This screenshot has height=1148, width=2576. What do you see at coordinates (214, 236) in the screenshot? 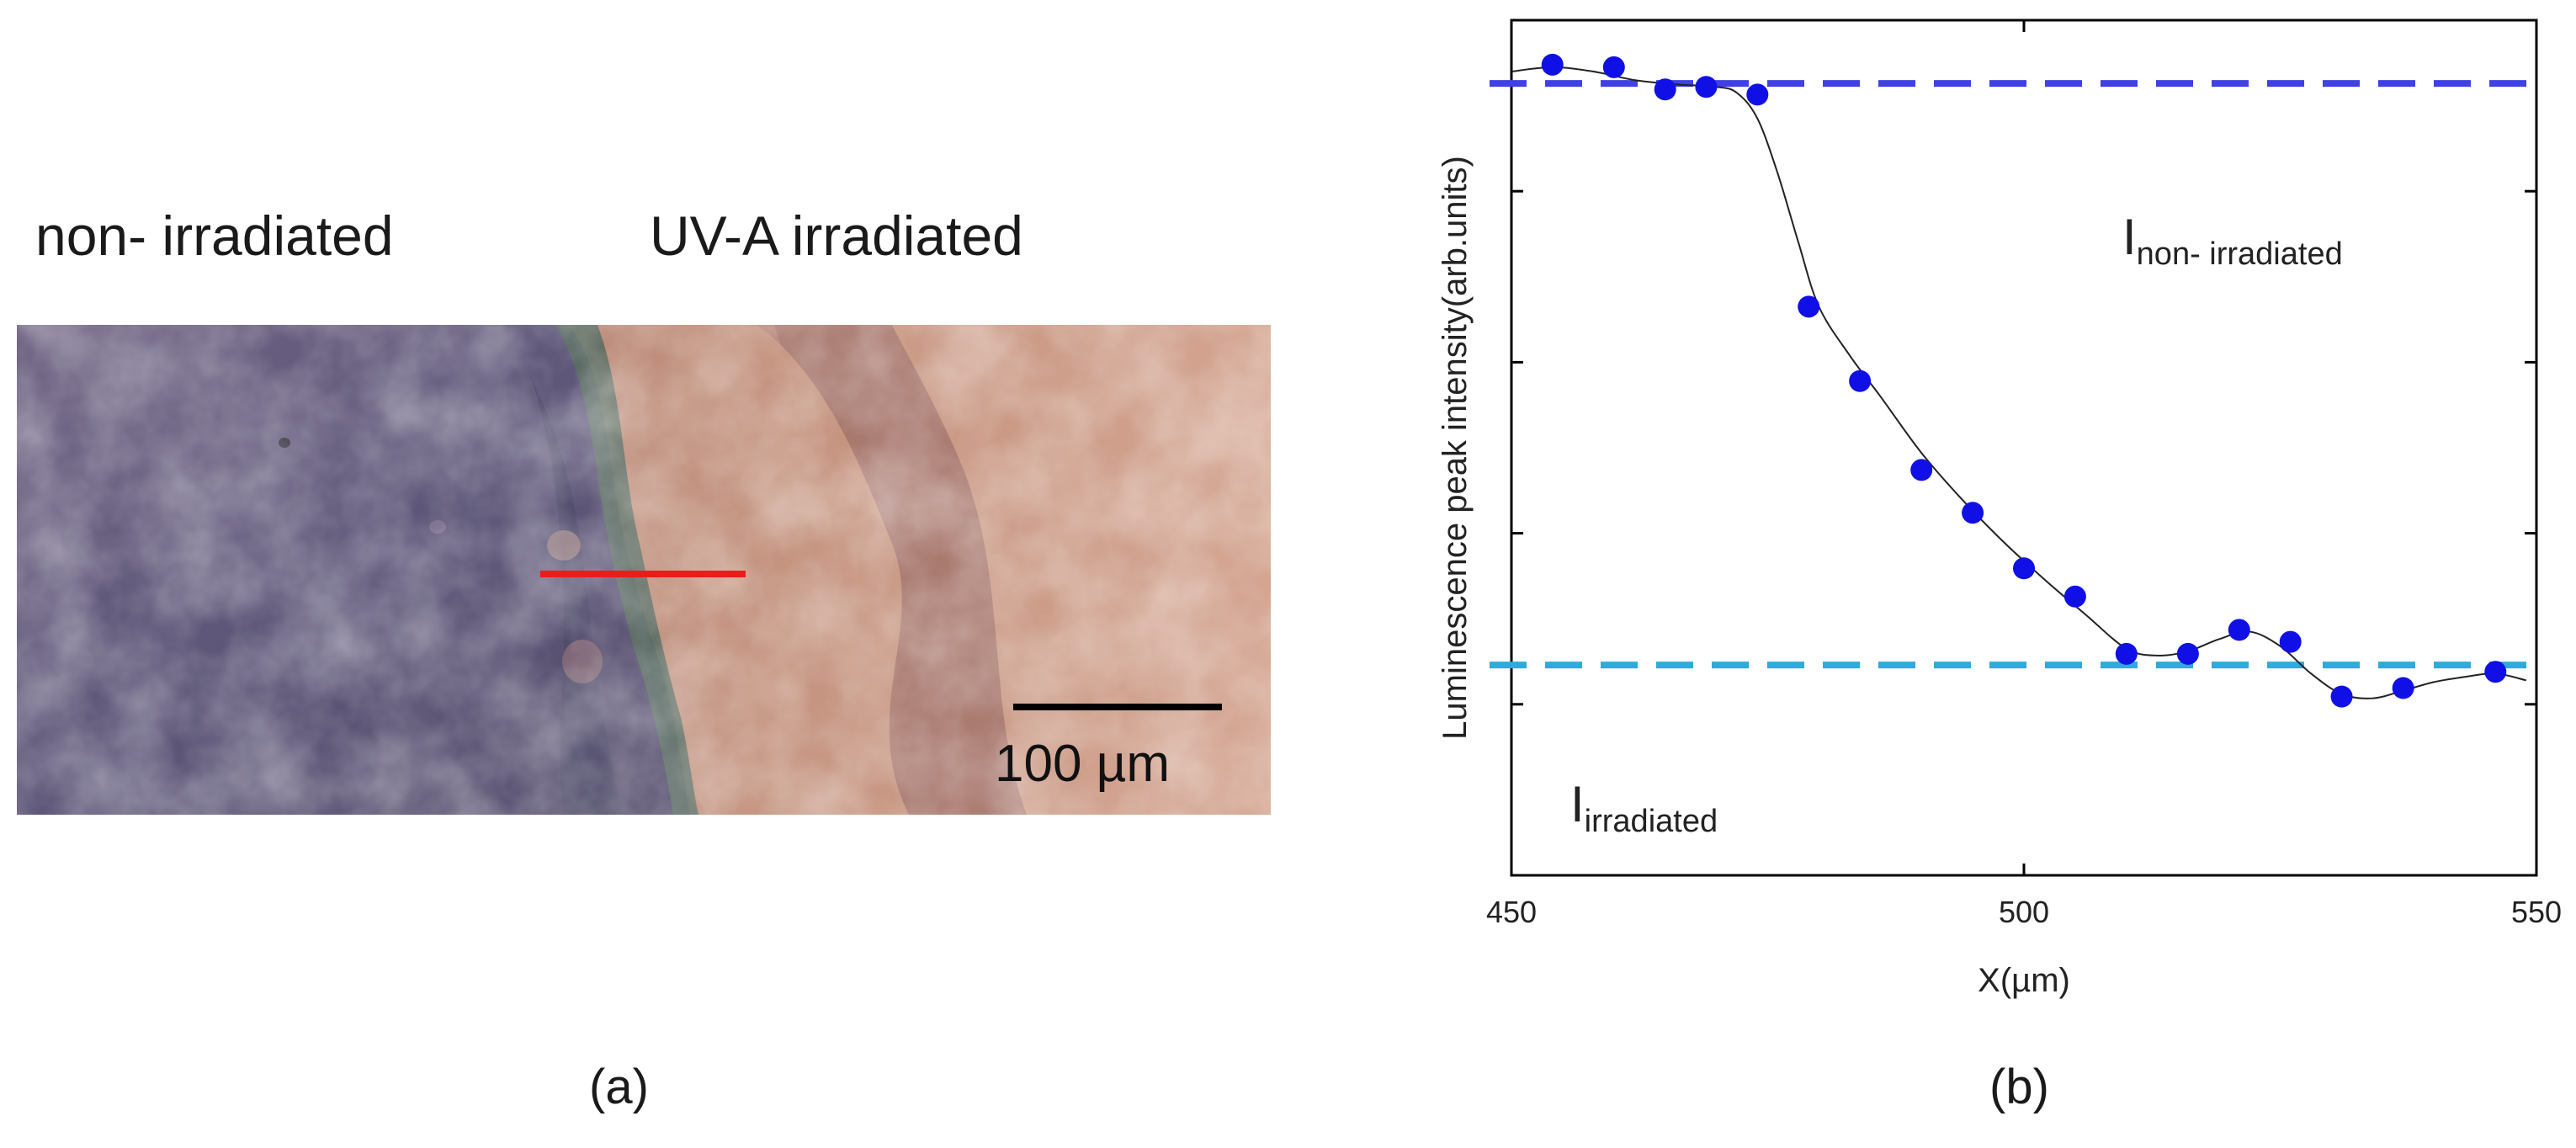
I see `label-non-irradiated: non- irradiated` at bounding box center [214, 236].